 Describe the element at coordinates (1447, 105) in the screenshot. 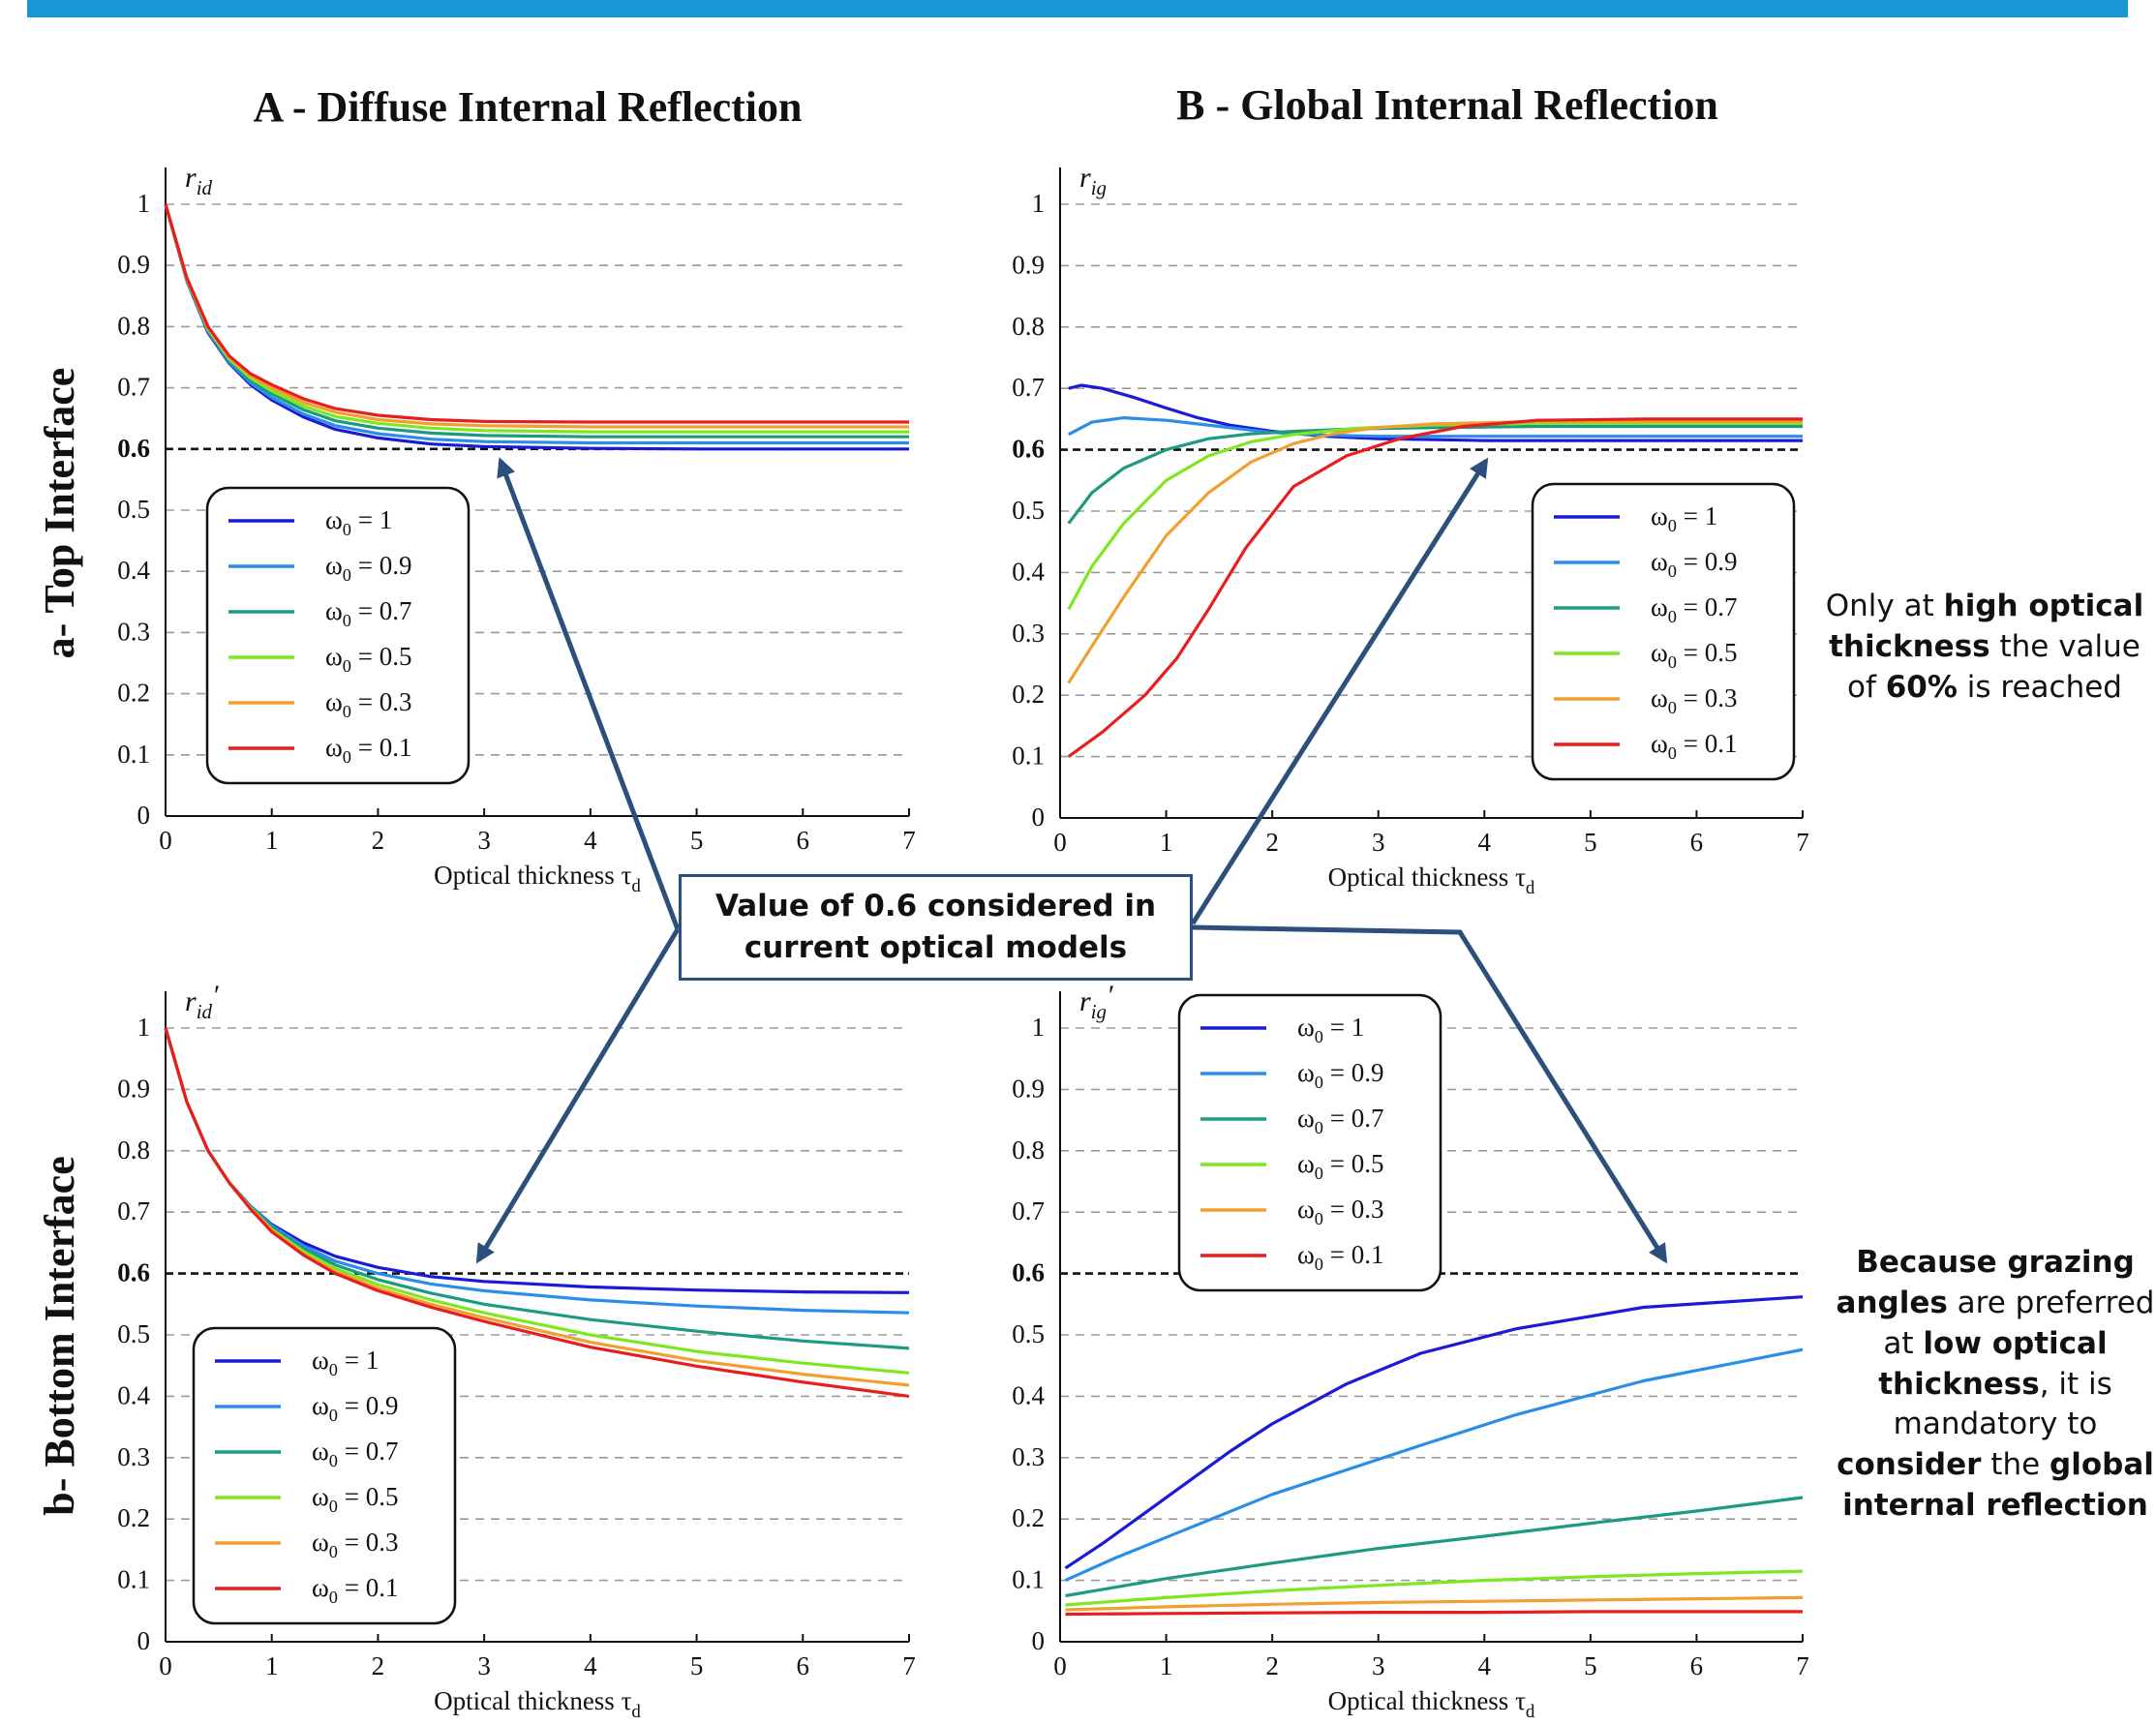

I see `column-title-b: B - Global Internal Reflection` at that location.